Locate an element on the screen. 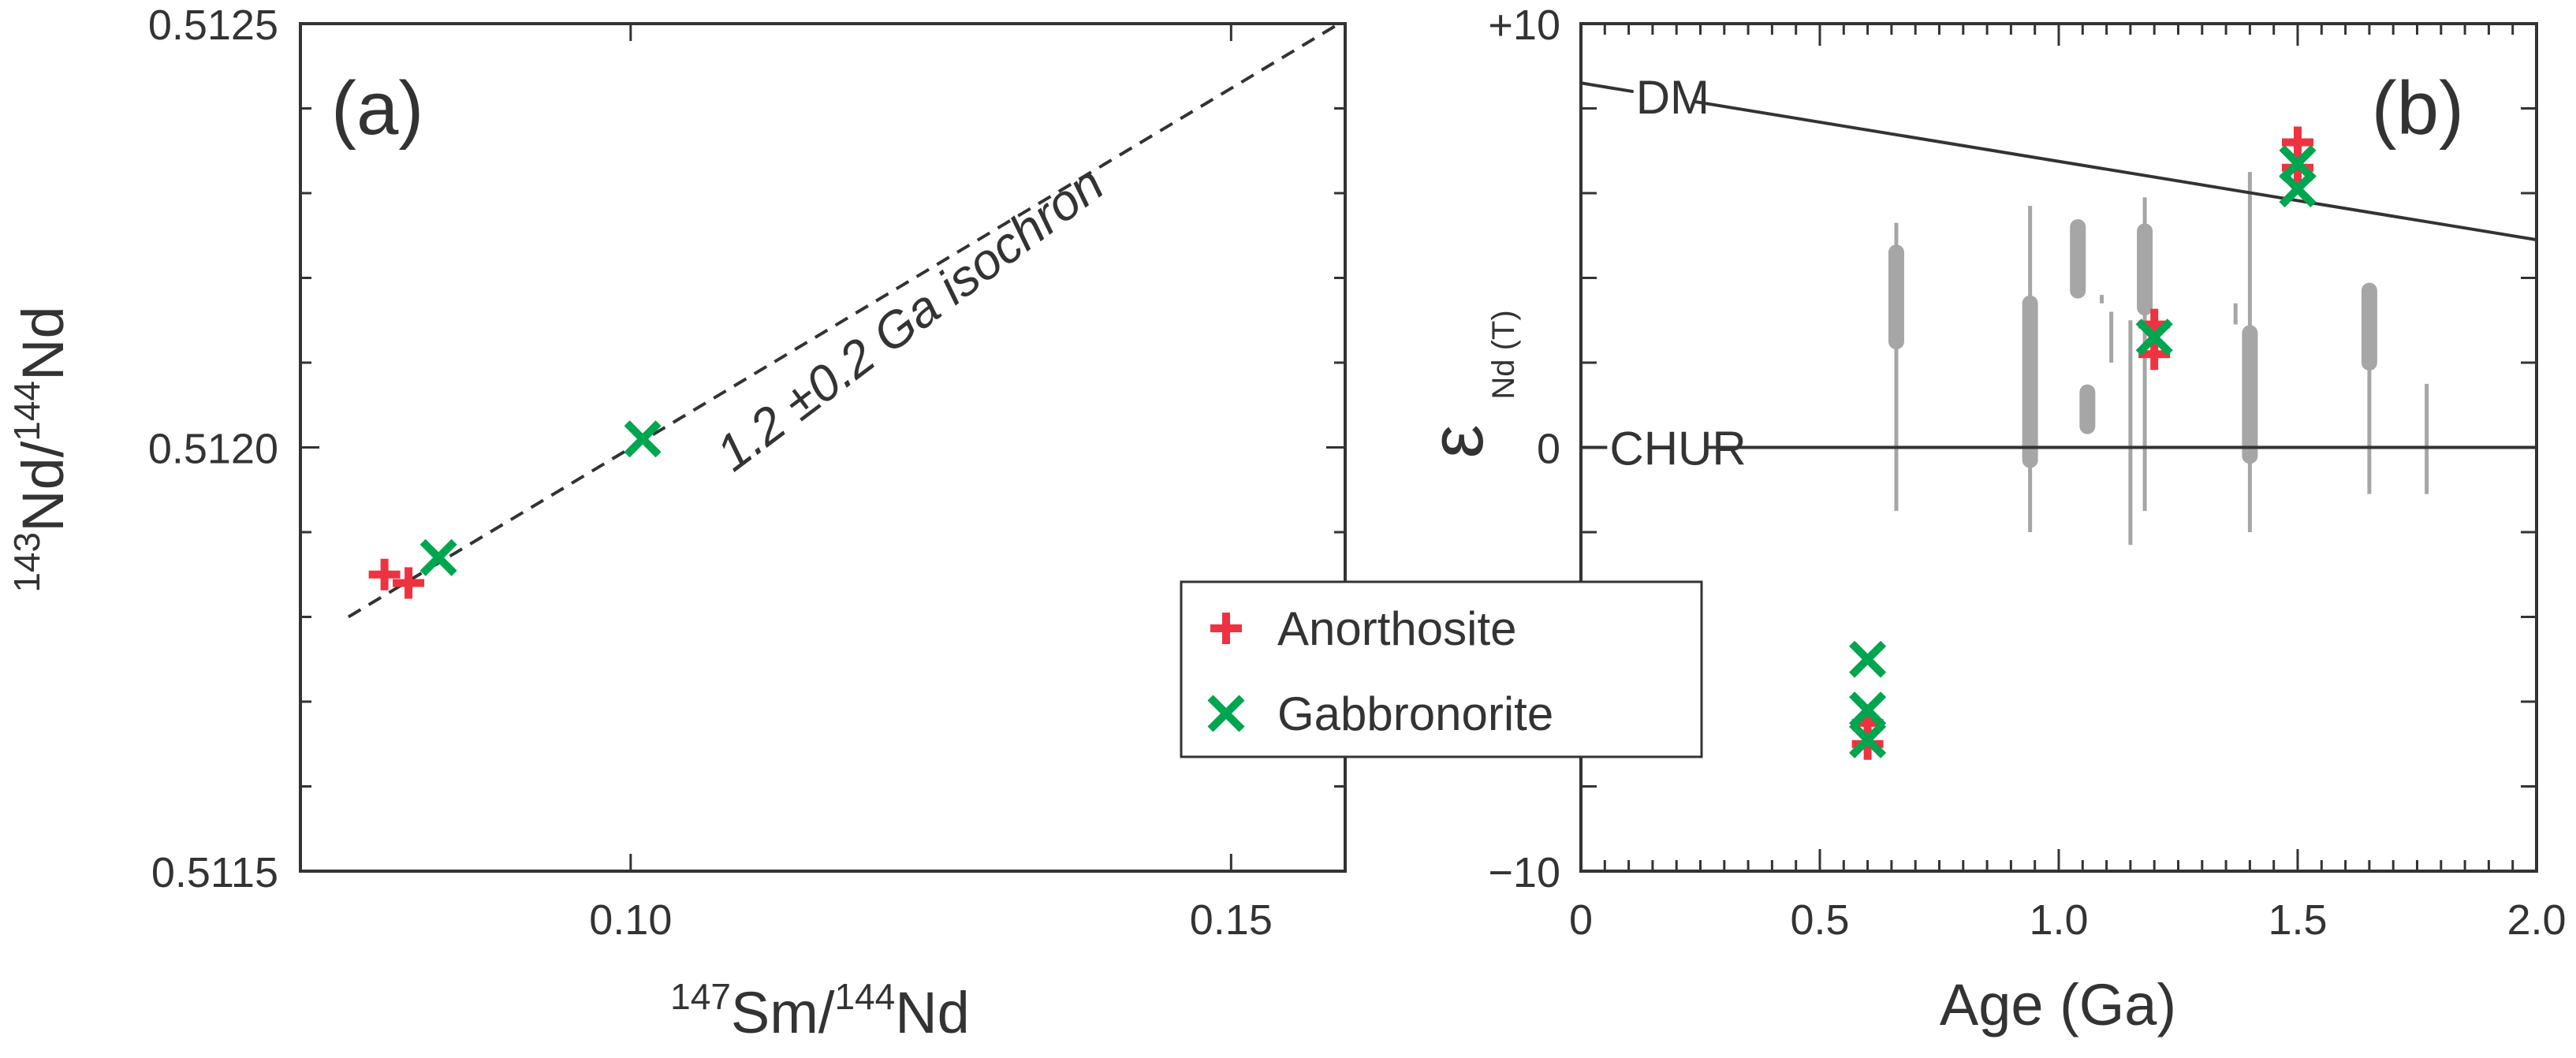  panel-a-x-axis-title: 147Sm/144Nd is located at coordinates (820, 1010).